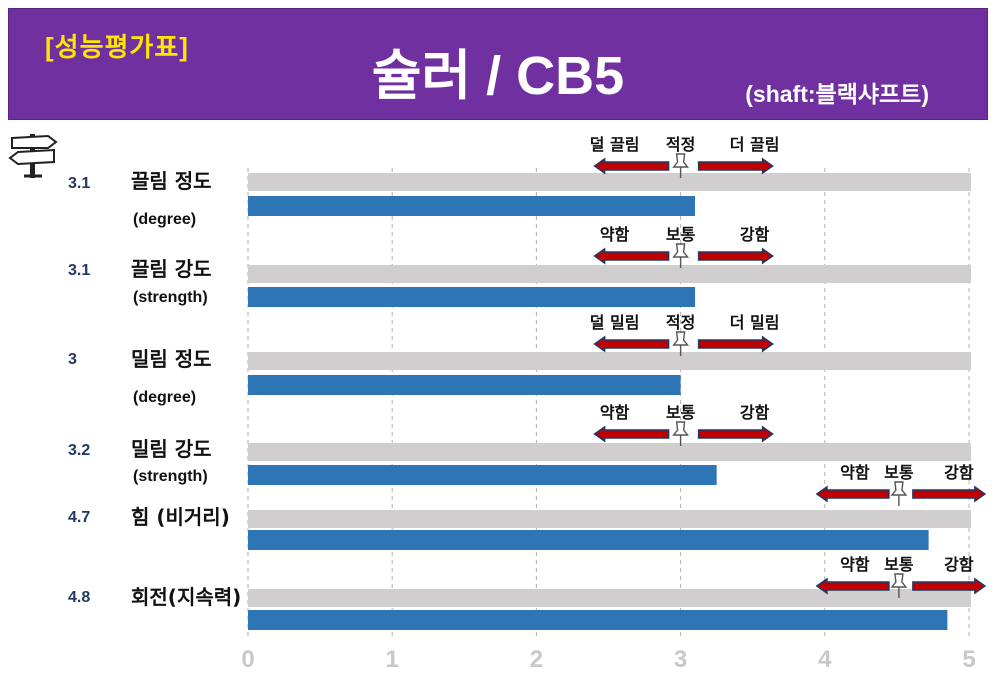 This screenshot has height=686, width=1000. Describe the element at coordinates (79, 517) in the screenshot. I see `value-label: 4.7` at that location.